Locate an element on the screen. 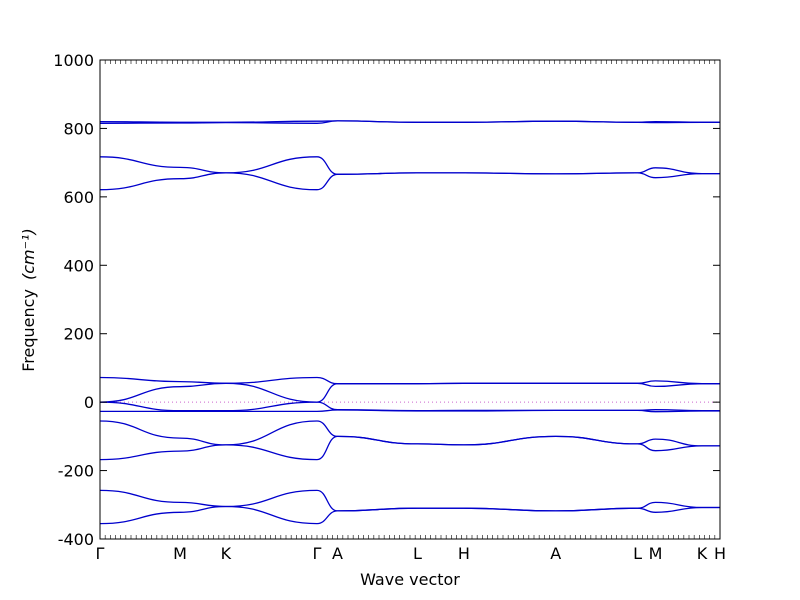 This screenshot has width=800, height=600. y-tick-label: 200 is located at coordinates (78, 334).